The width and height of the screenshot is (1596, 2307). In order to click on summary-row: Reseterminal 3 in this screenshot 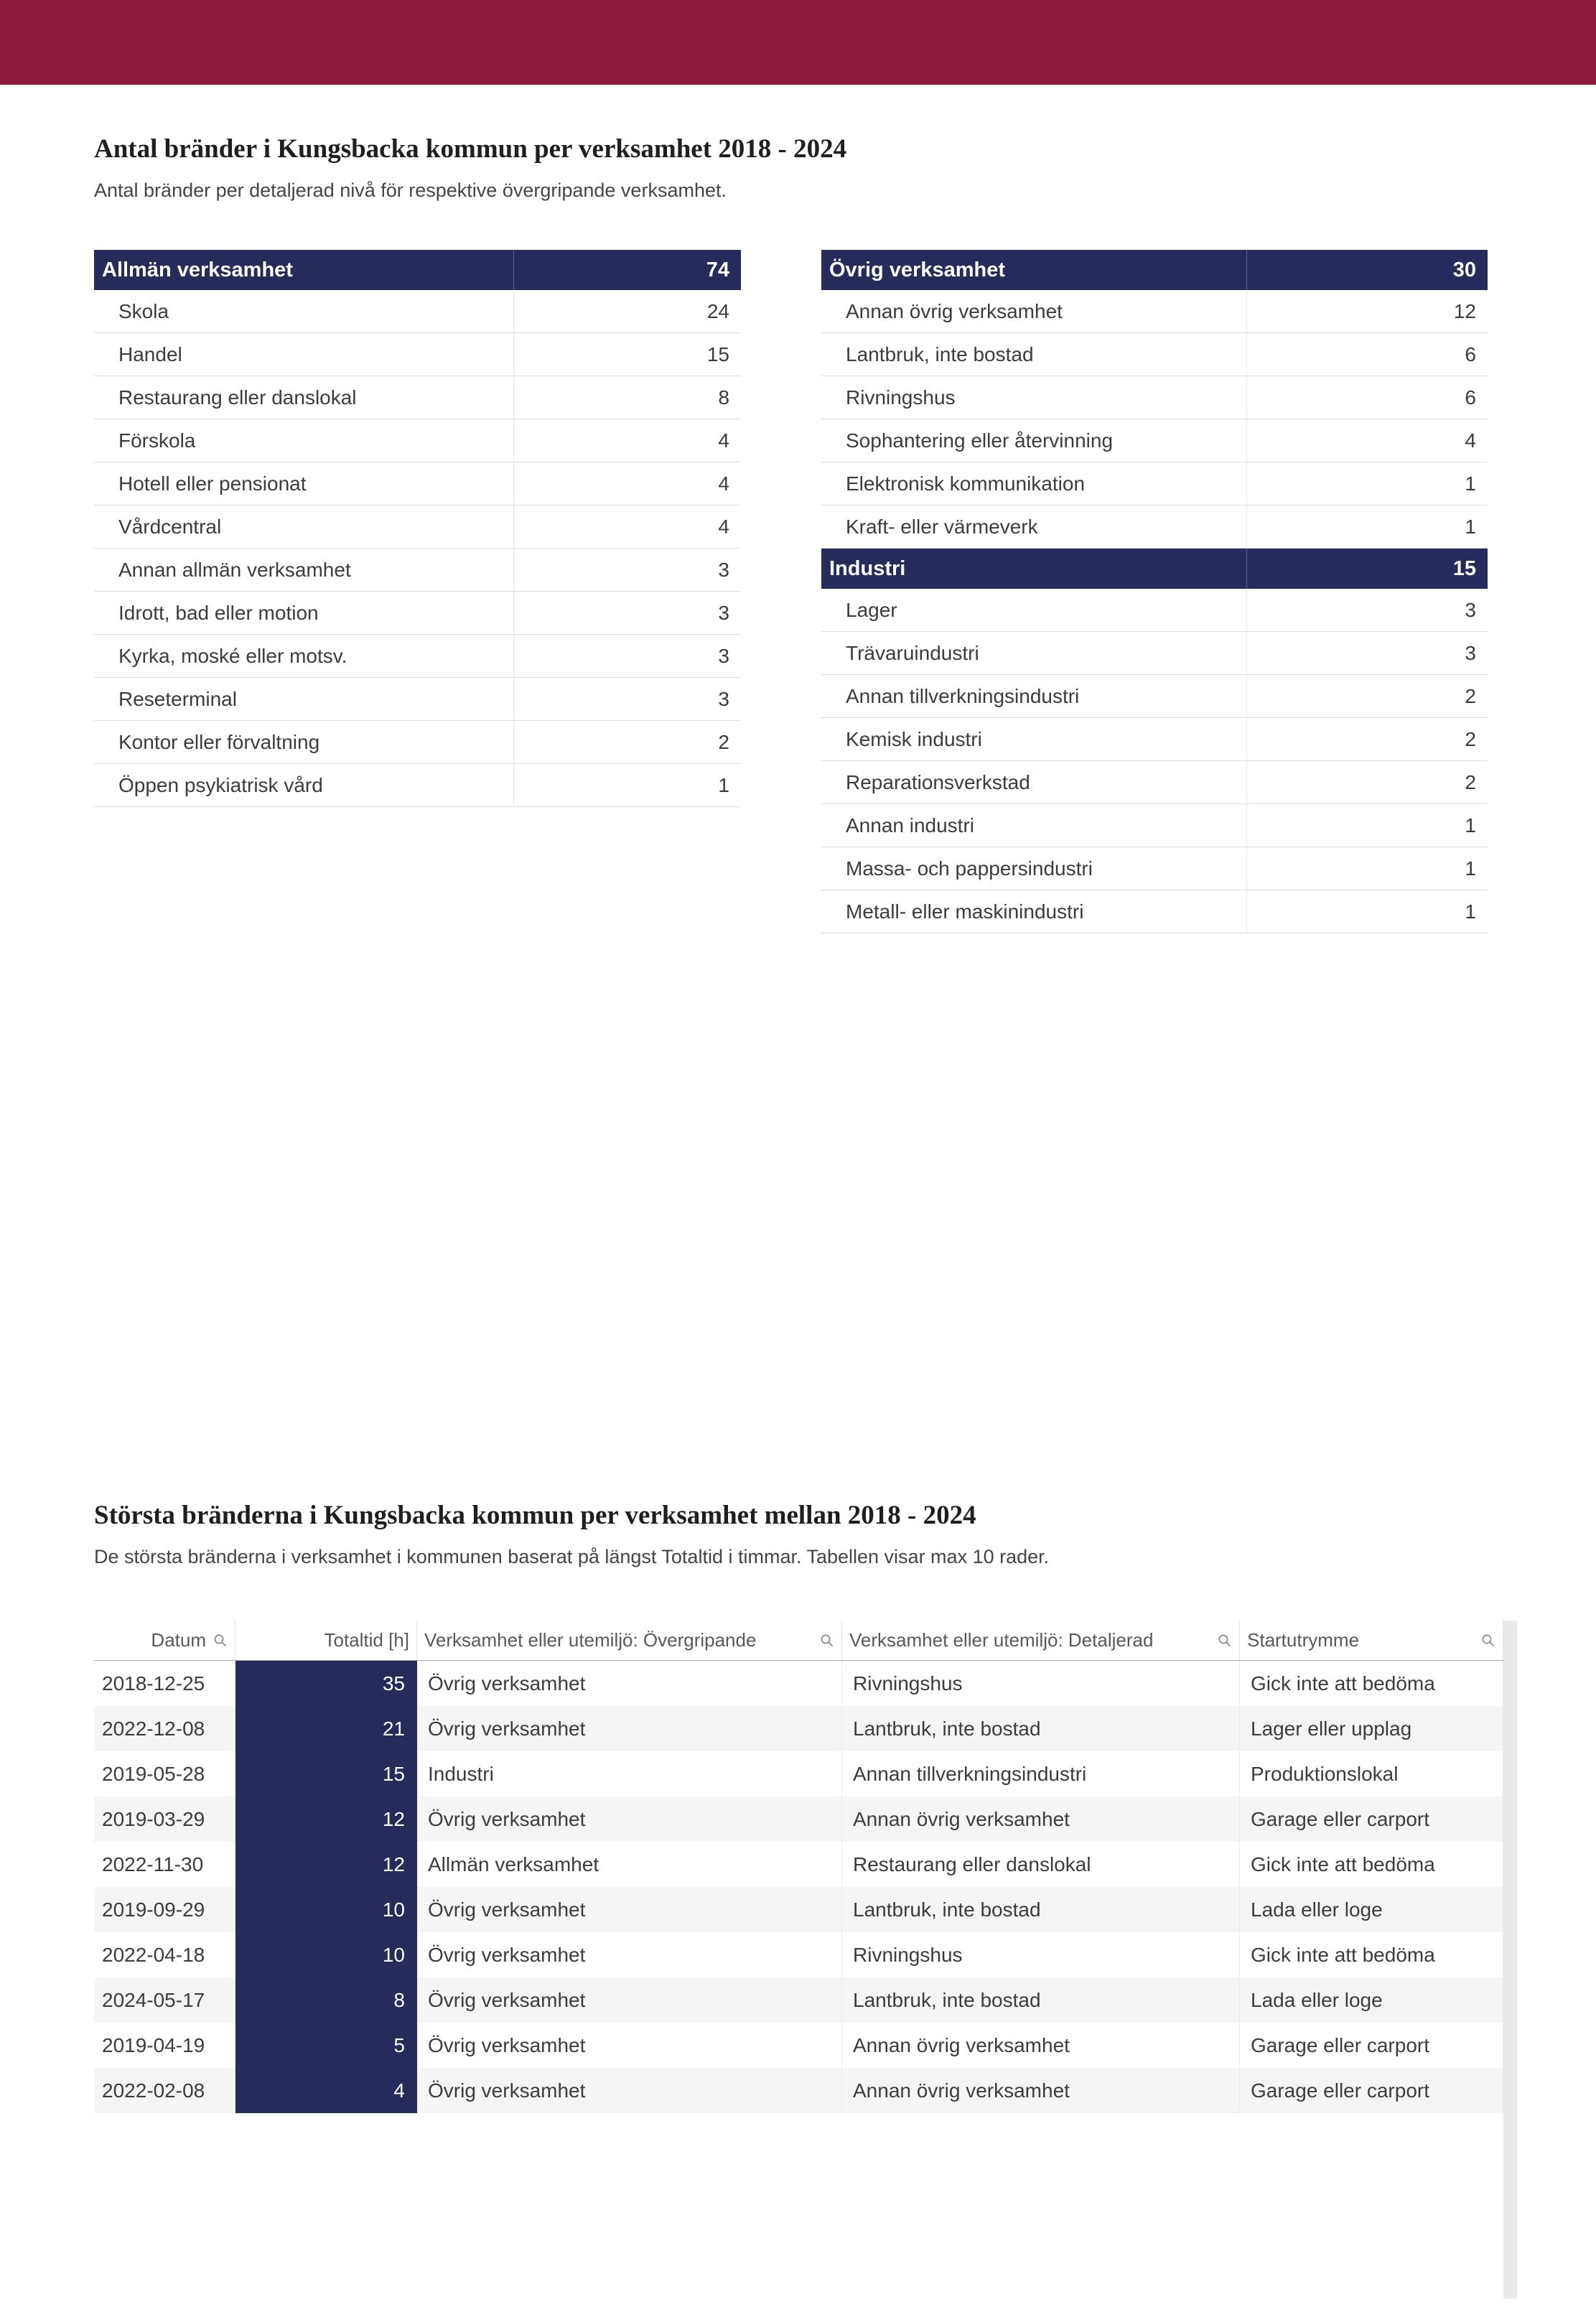, I will do `click(417, 700)`.